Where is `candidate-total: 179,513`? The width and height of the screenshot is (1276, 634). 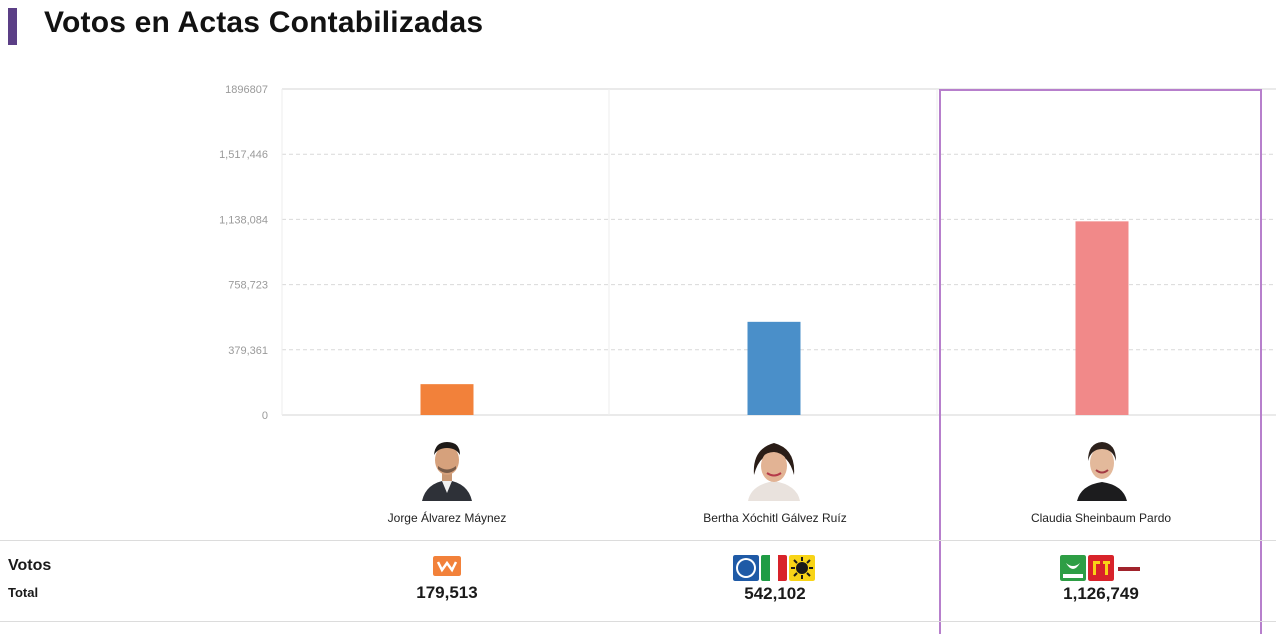
candidate-total: 179,513 is located at coordinates (447, 592).